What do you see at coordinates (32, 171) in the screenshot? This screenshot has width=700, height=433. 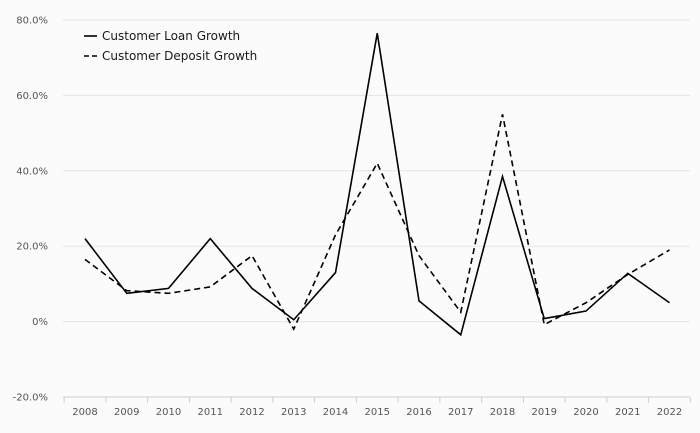 I see `y-tick-label: 40.0%` at bounding box center [32, 171].